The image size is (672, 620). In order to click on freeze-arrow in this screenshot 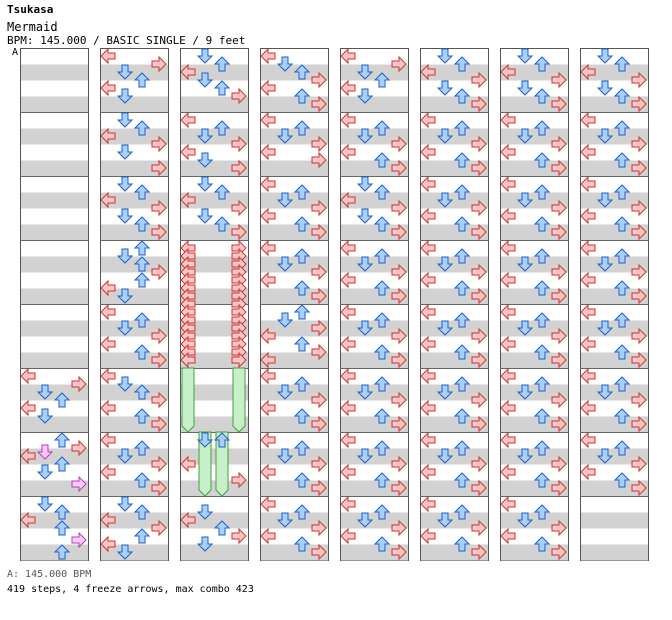, I will do `click(205, 464)`.